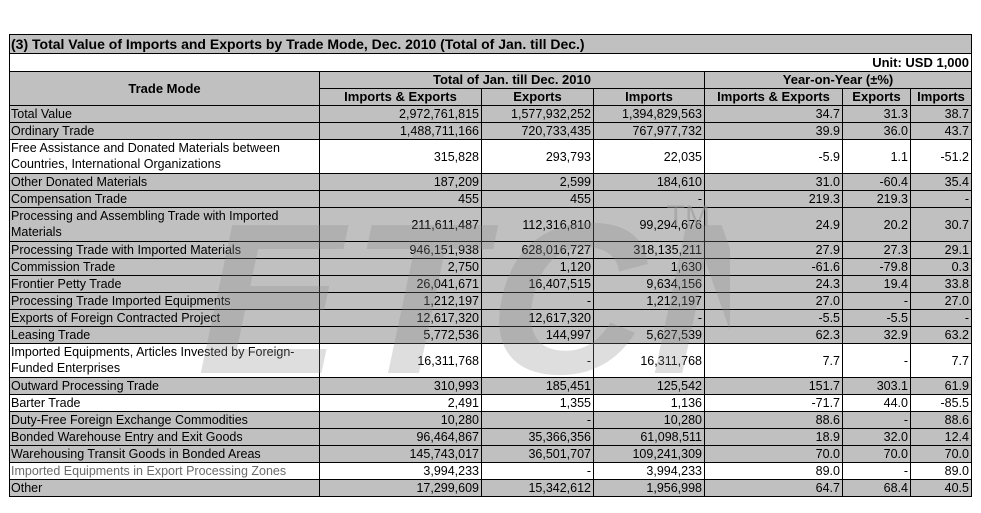 This screenshot has height=513, width=981. Describe the element at coordinates (941, 284) in the screenshot. I see `yoy-imports-cell: 33.8` at that location.